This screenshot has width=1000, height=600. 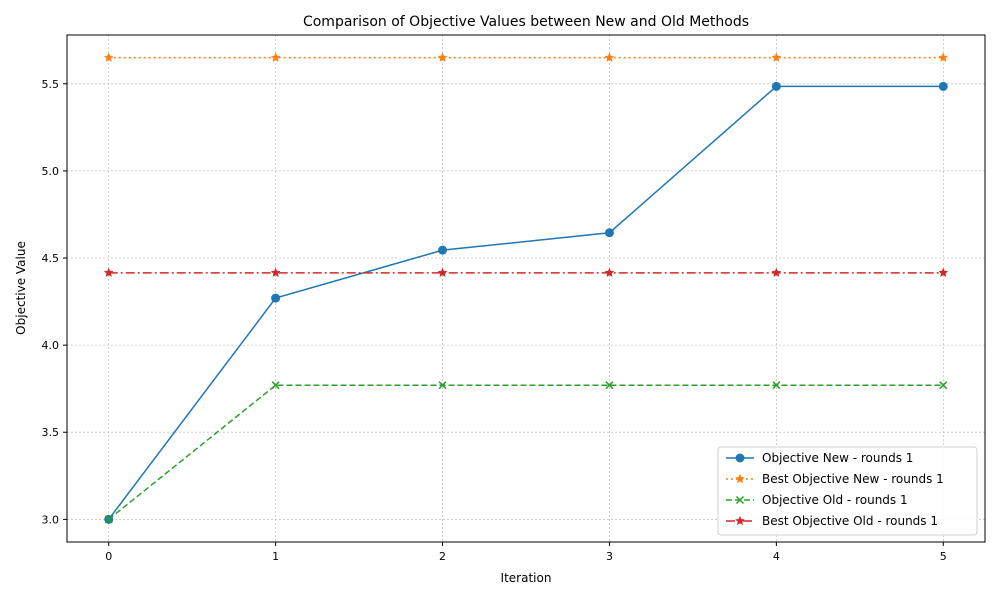 I want to click on y-tick-label: 4.5, so click(x=51, y=258).